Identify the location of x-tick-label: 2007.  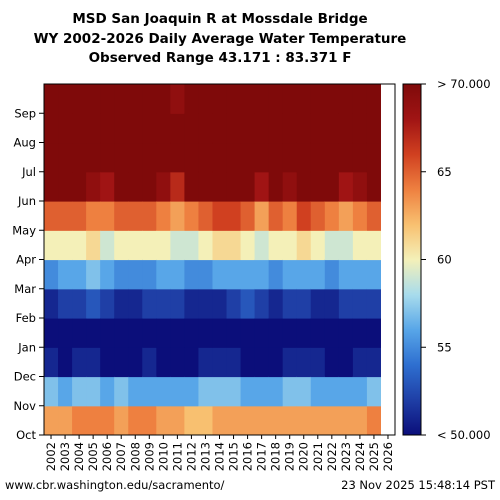
(121, 456).